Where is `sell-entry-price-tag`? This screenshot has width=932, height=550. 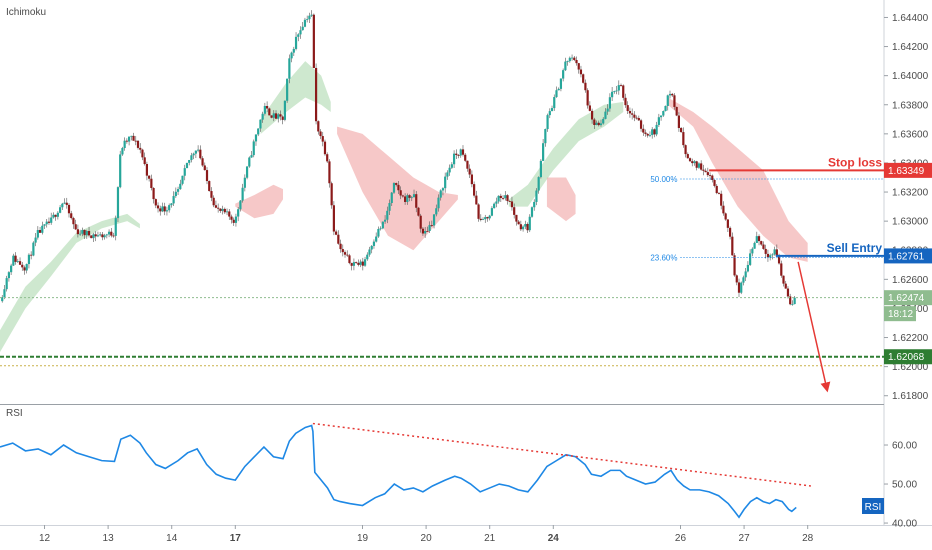 sell-entry-price-tag is located at coordinates (908, 256).